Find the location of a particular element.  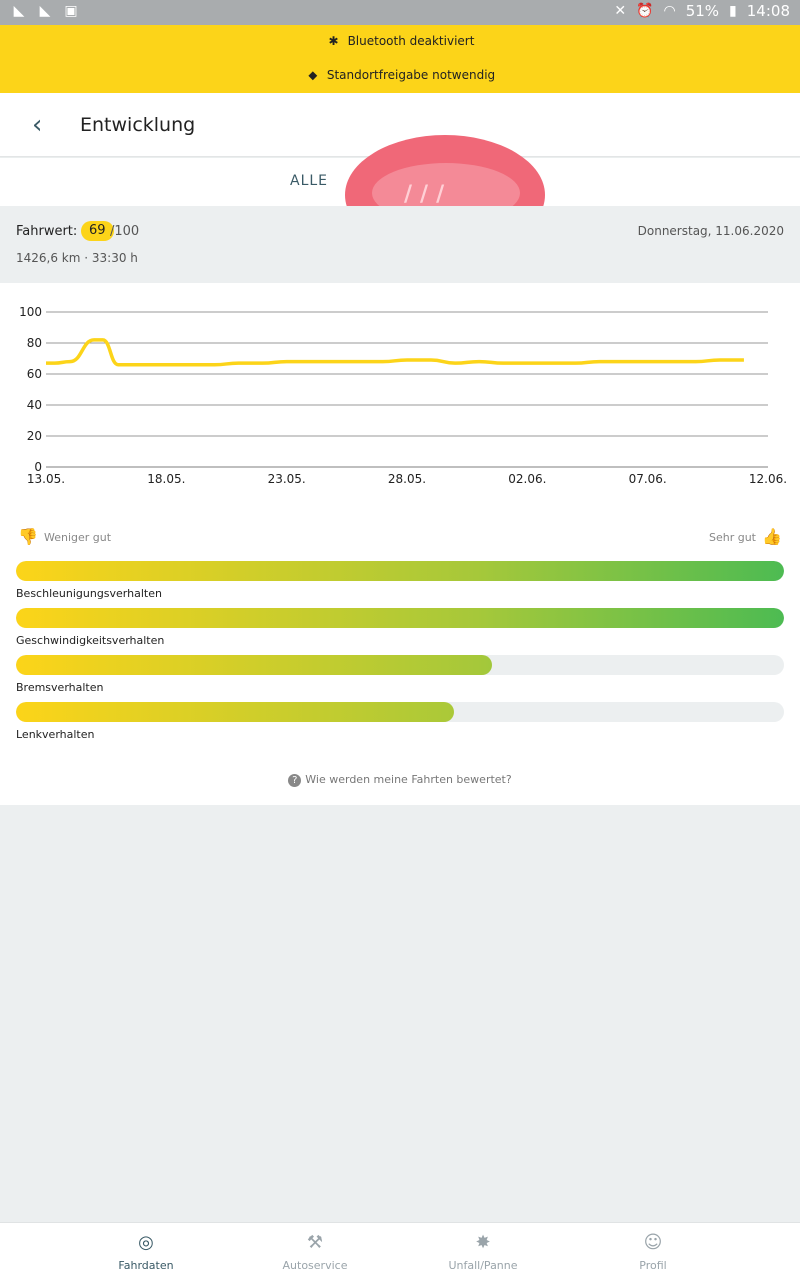

mute-icon: ✕ is located at coordinates (620, 11).